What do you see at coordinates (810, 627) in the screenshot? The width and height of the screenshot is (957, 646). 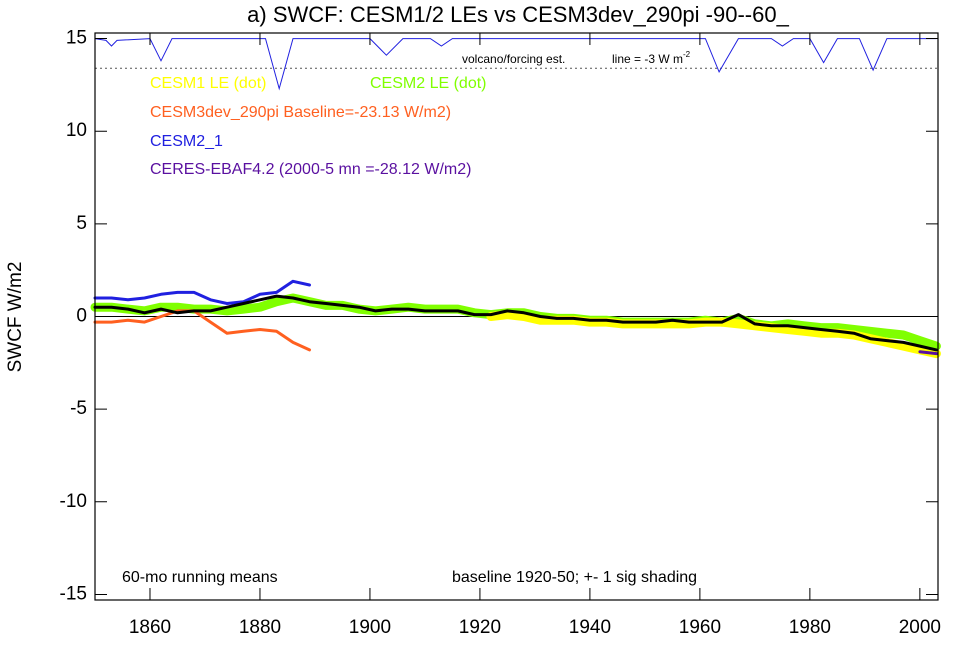 I see `x-tick-label: 1980` at bounding box center [810, 627].